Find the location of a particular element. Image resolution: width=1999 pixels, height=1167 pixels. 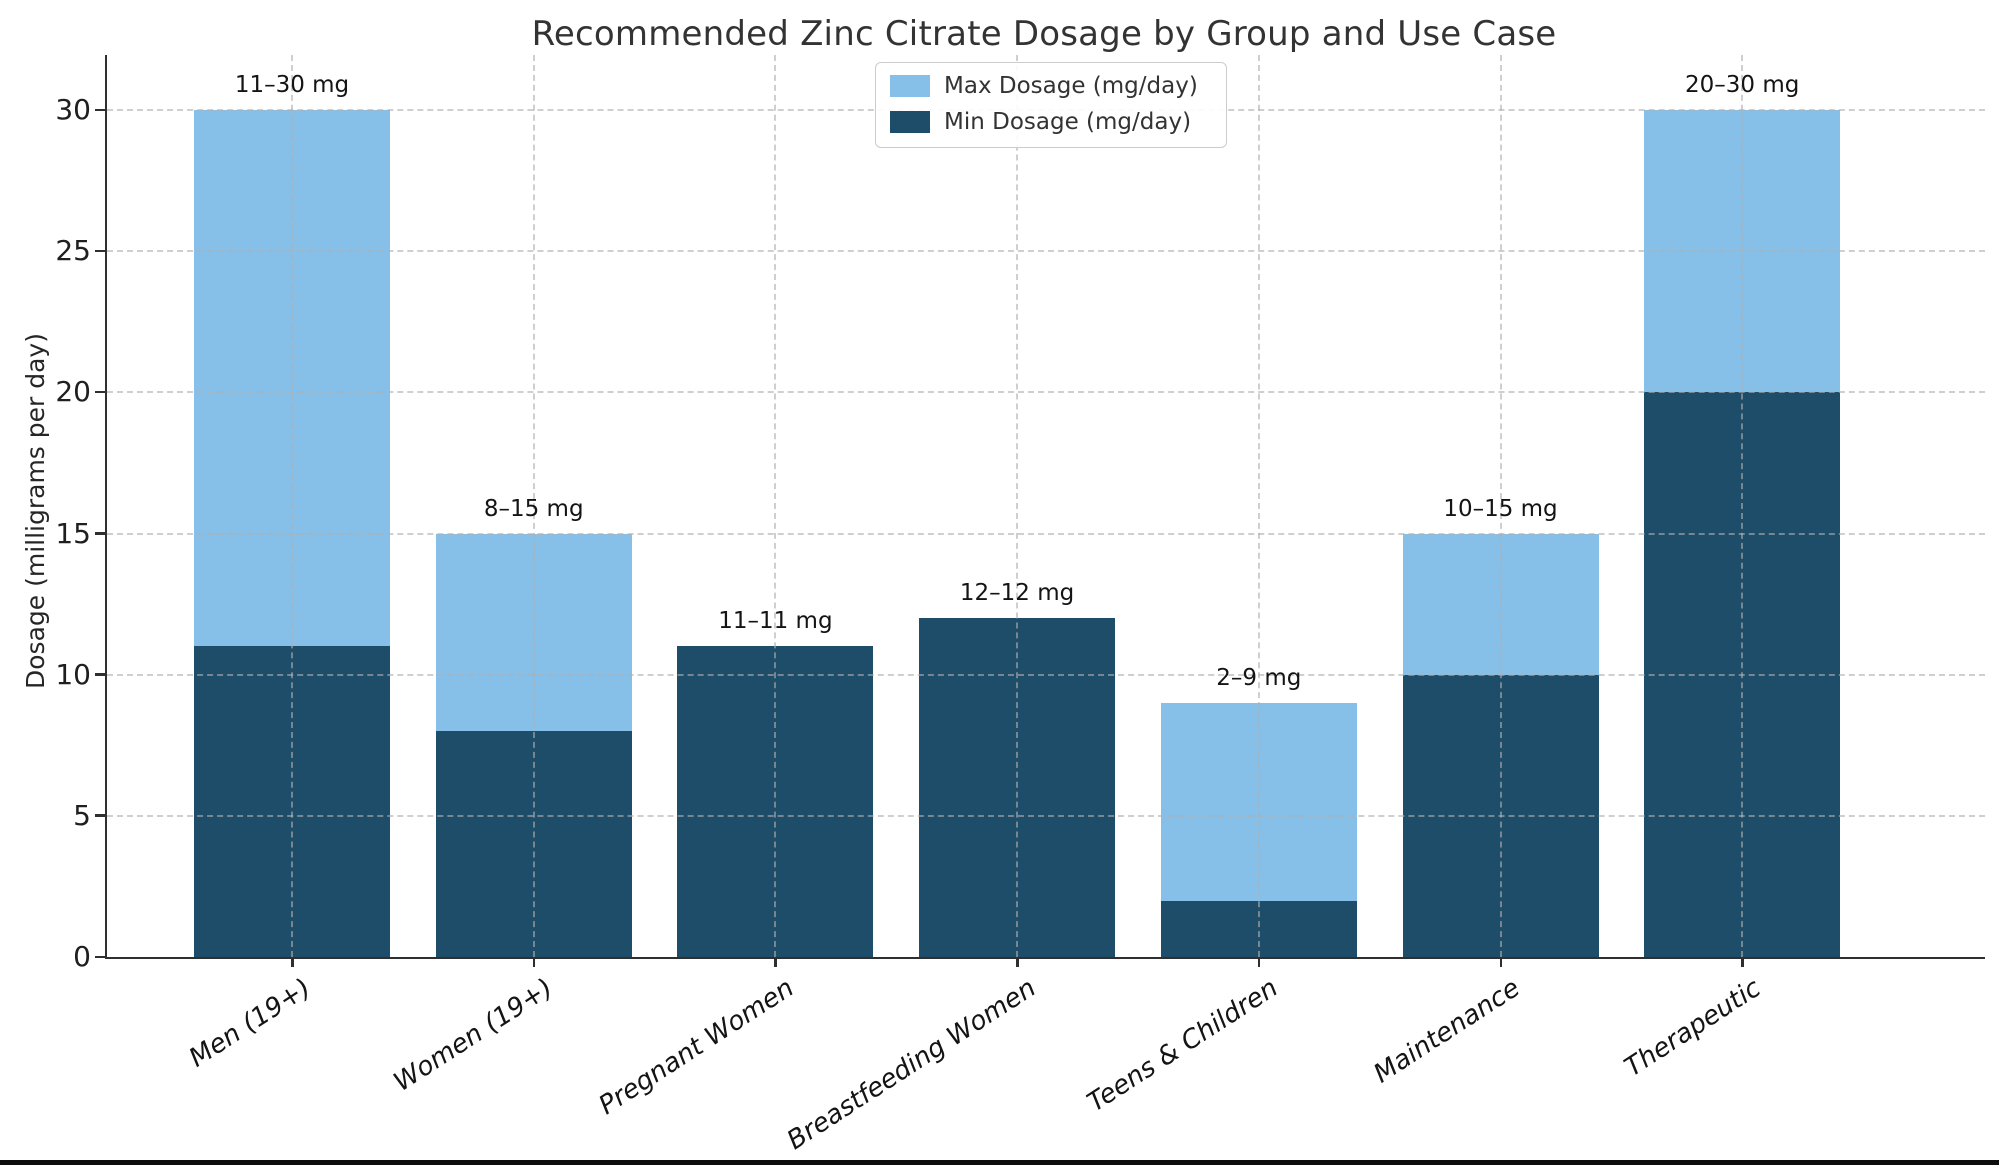

bar-annotation-3: 12–12 mg is located at coordinates (1017, 593).